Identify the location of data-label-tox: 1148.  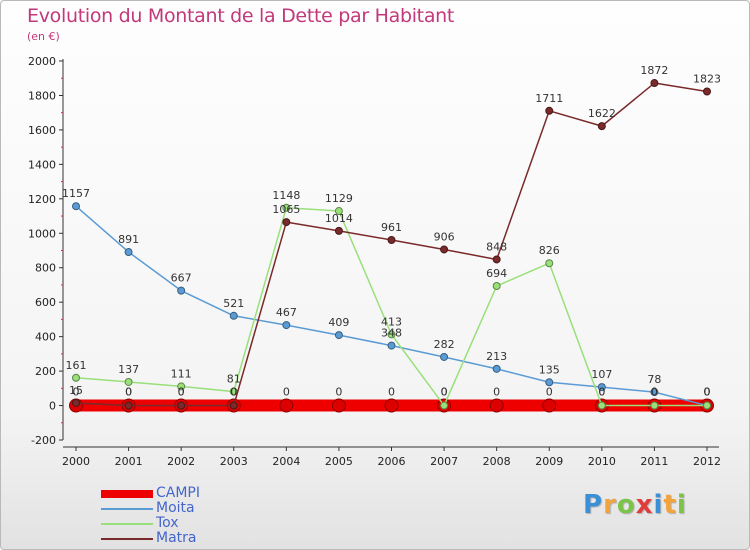
(286, 195).